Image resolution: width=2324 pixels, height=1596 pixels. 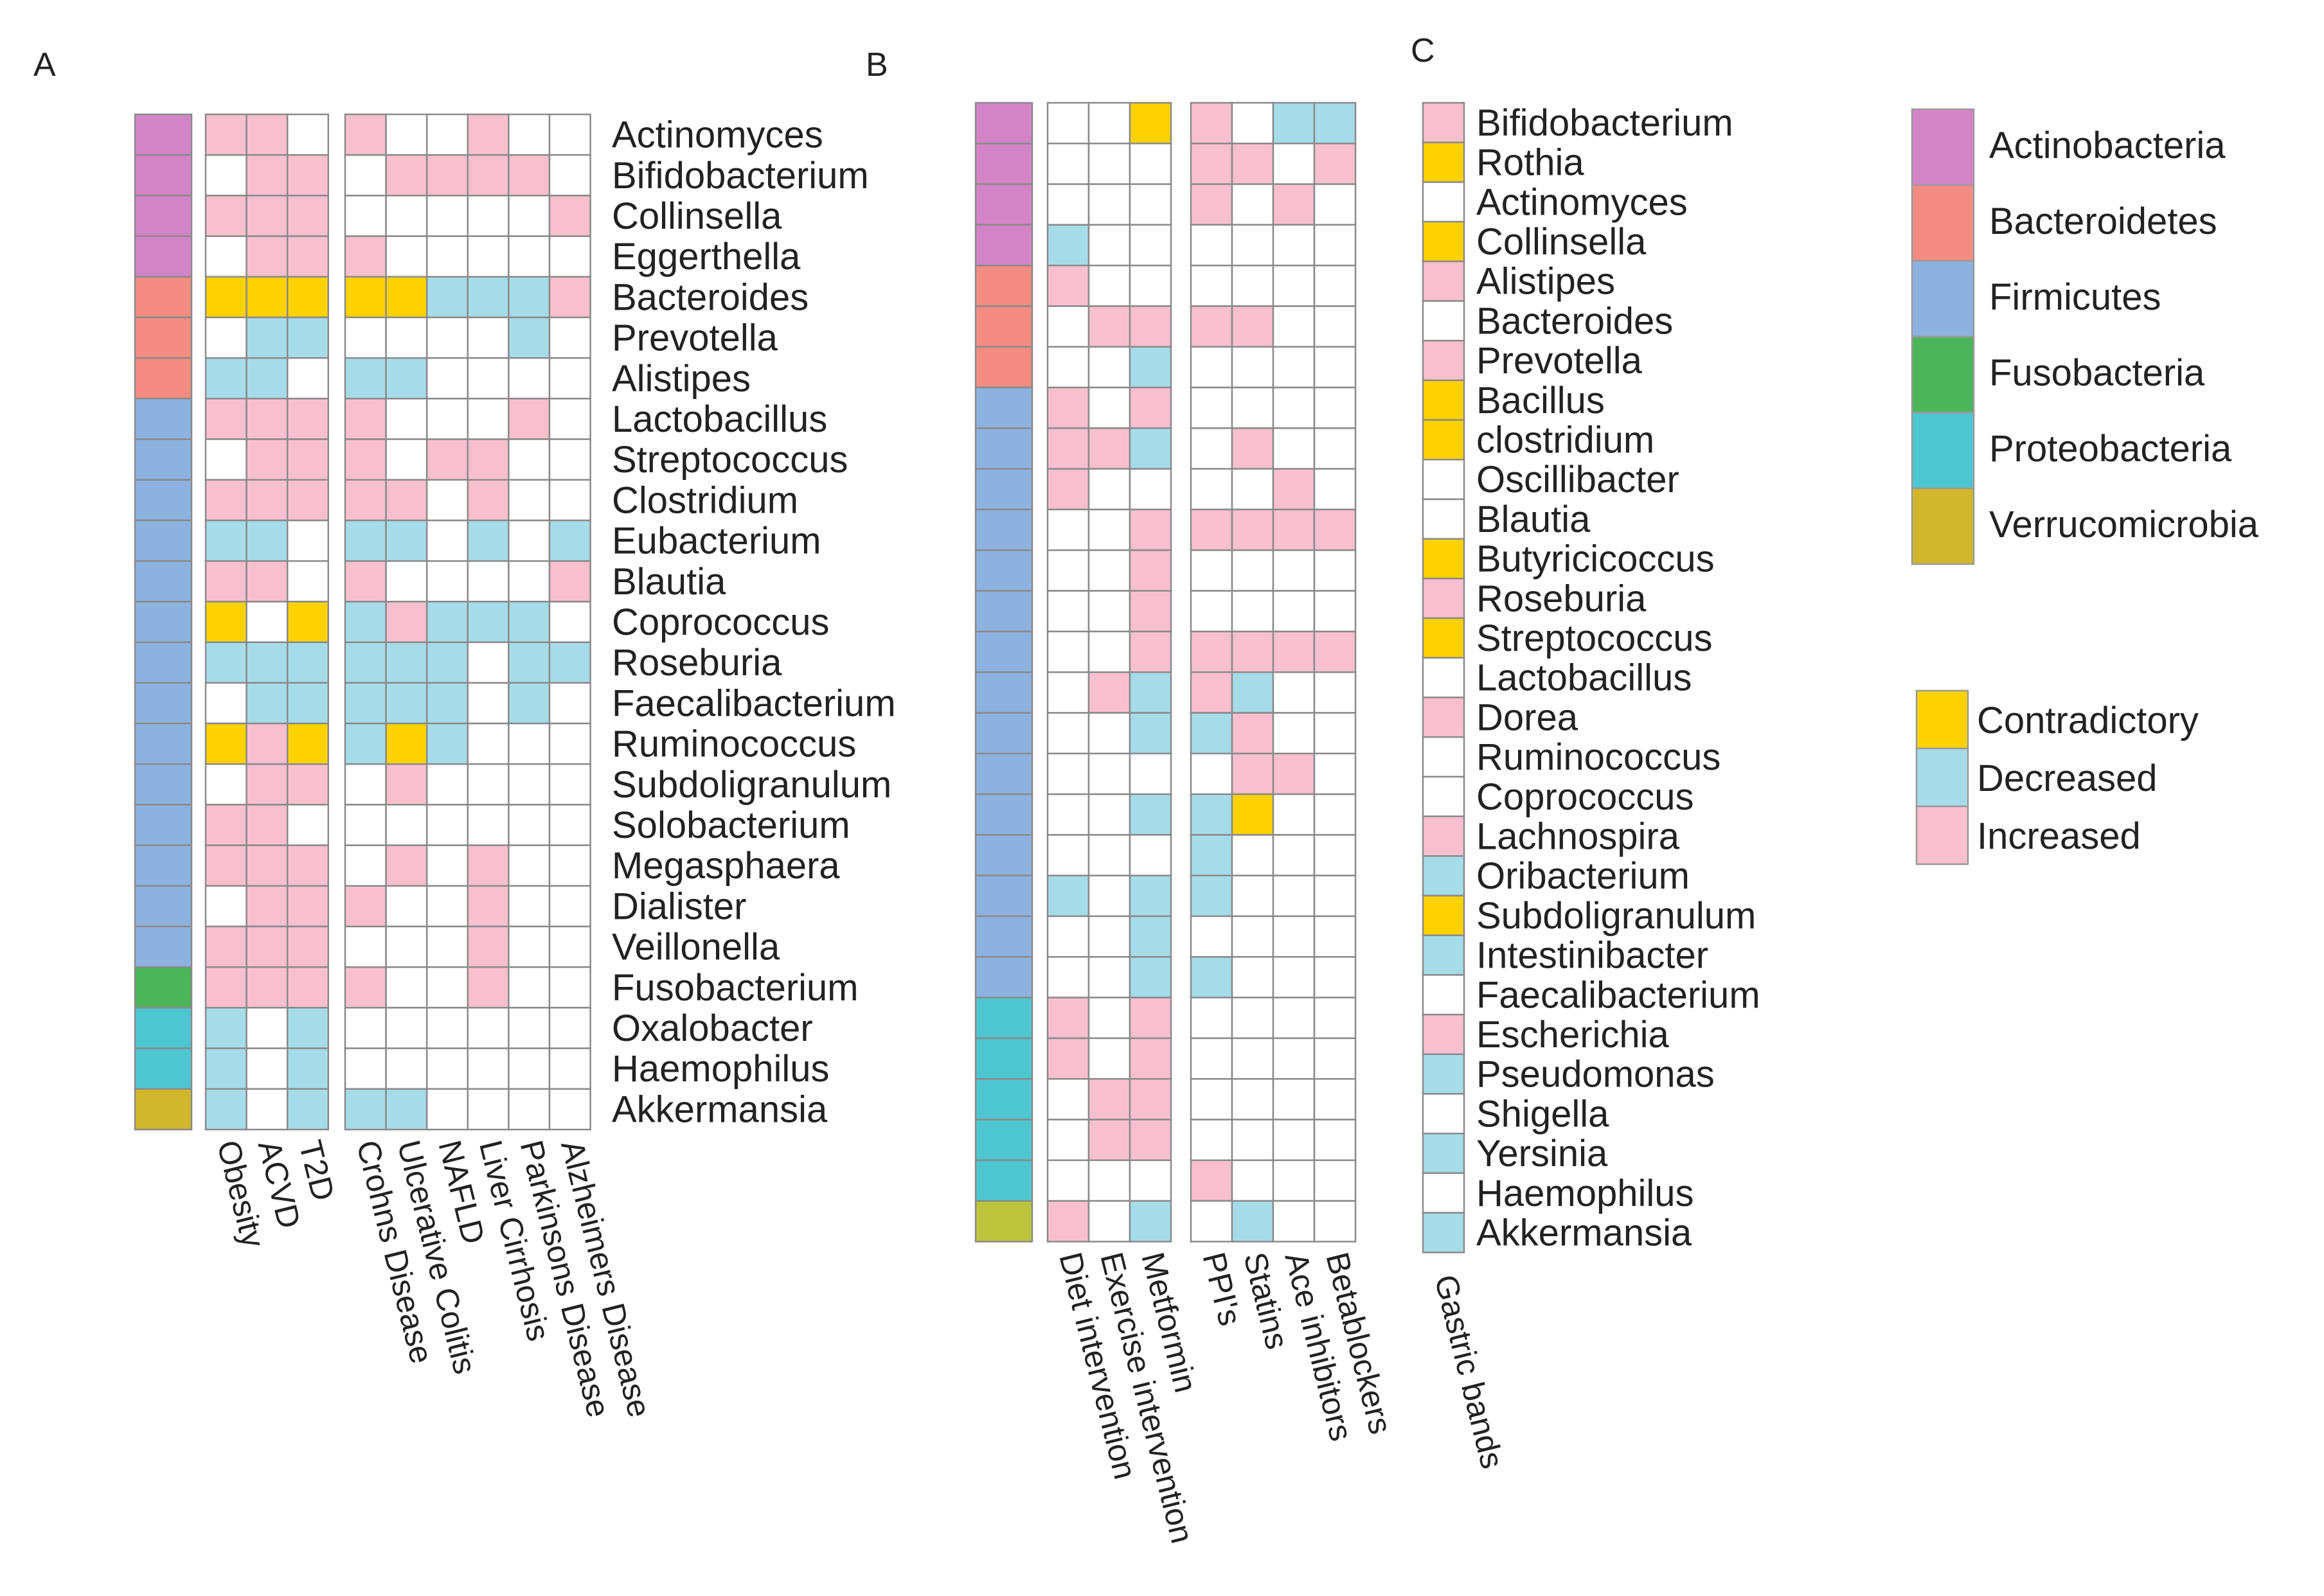 What do you see at coordinates (718, 135) in the screenshot?
I see `panel-a-row-label: Actinomyces` at bounding box center [718, 135].